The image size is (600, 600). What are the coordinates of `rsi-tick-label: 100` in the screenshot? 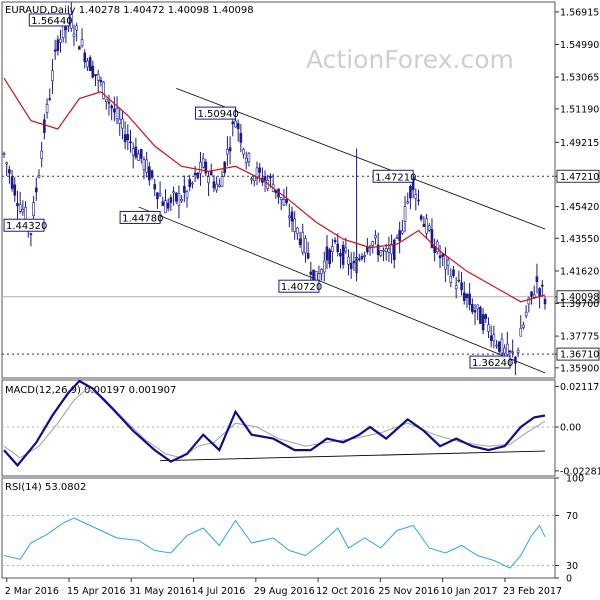 It's located at (575, 479).